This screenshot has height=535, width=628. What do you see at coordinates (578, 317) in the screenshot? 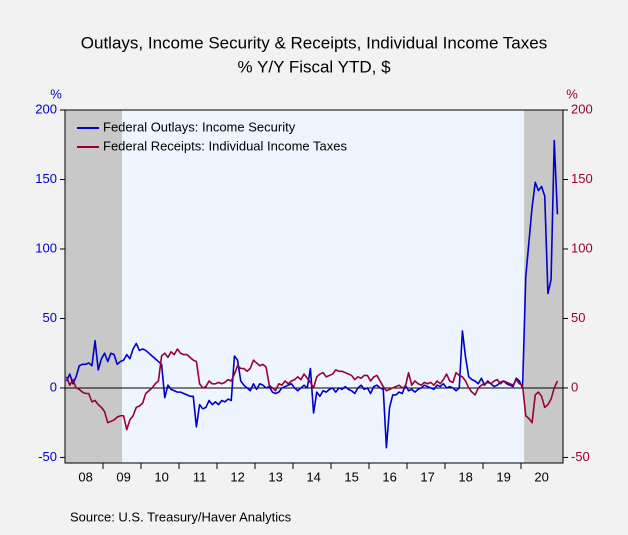
I see `y2-tick-label: 50` at bounding box center [578, 317].